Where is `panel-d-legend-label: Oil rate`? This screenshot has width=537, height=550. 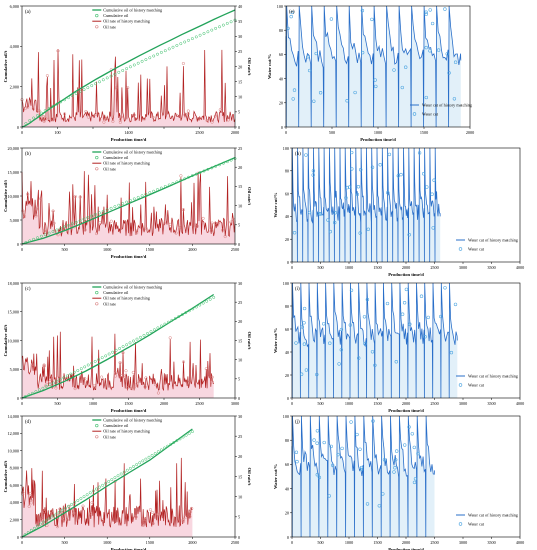
panel-d-legend-label: Oil rate is located at coordinates (109, 436).